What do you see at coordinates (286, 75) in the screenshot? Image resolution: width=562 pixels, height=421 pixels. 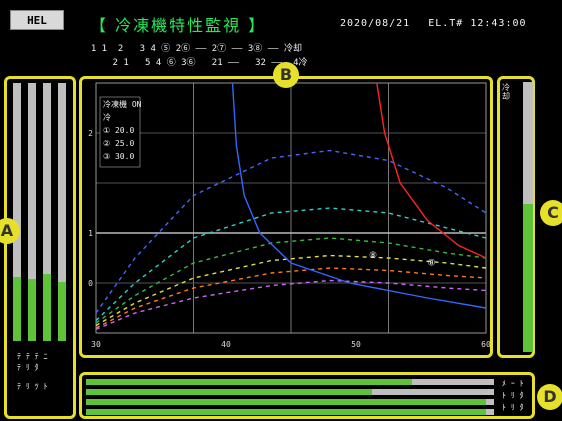 I see `marker-b: B` at bounding box center [286, 75].